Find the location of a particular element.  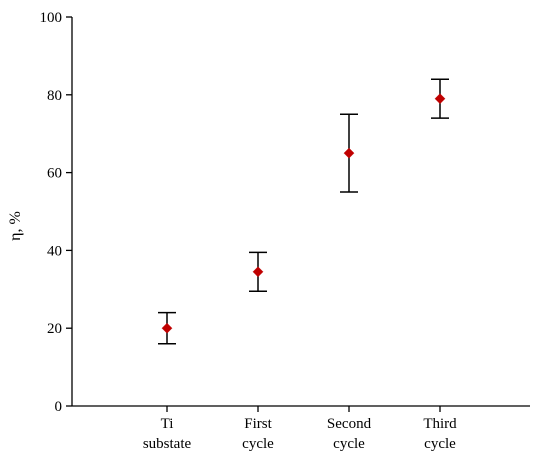

y-axis-label: η, % is located at coordinates (15, 226).